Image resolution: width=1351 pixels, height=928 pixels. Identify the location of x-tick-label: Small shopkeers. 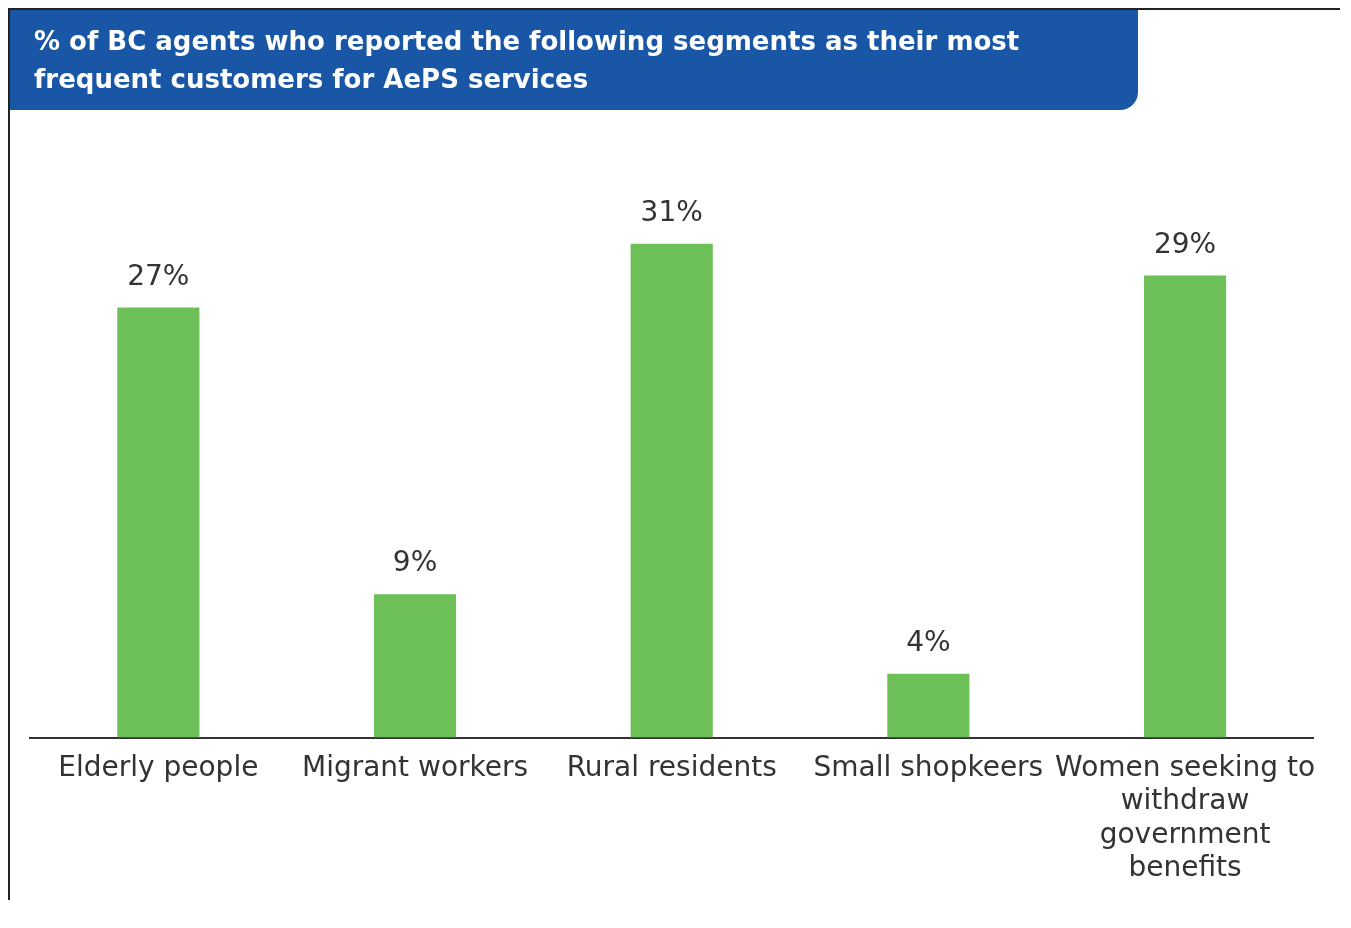
(928, 766).